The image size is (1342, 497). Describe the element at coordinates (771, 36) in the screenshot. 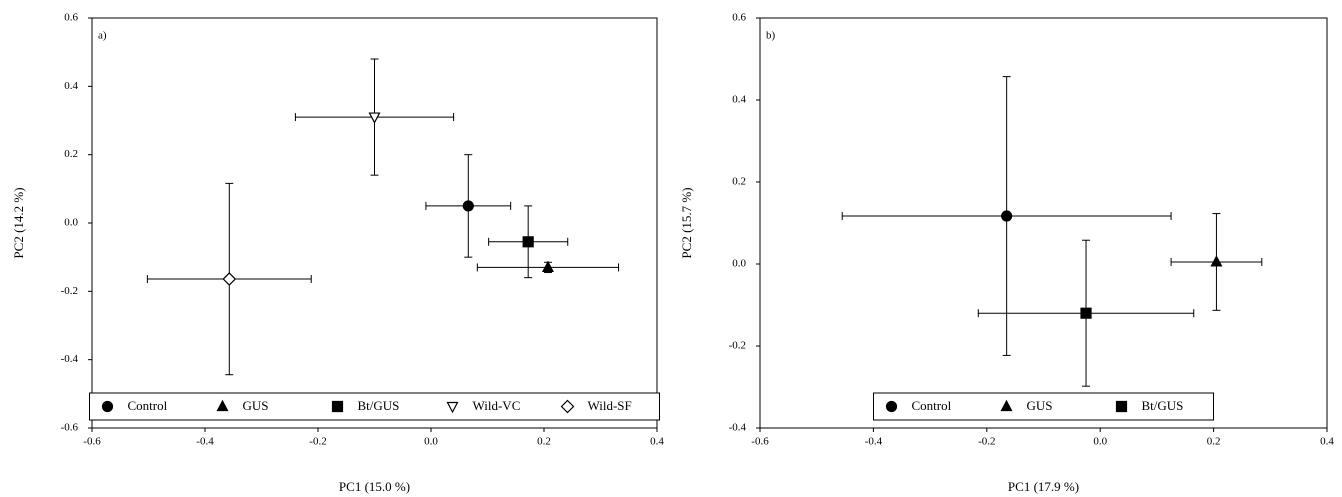

I see `panel-label: b)` at that location.